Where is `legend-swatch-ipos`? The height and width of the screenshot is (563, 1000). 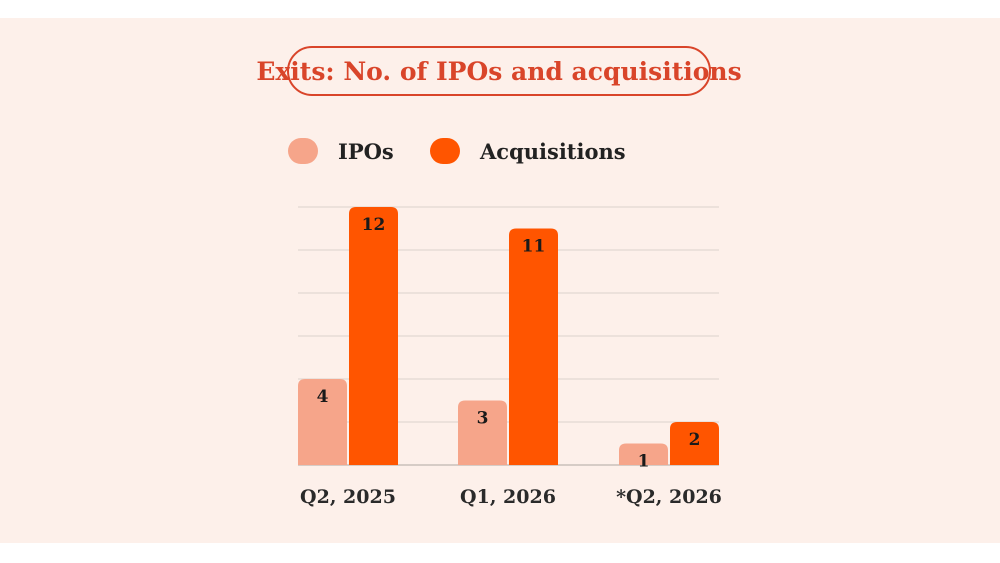
legend-swatch-ipos is located at coordinates (303, 151).